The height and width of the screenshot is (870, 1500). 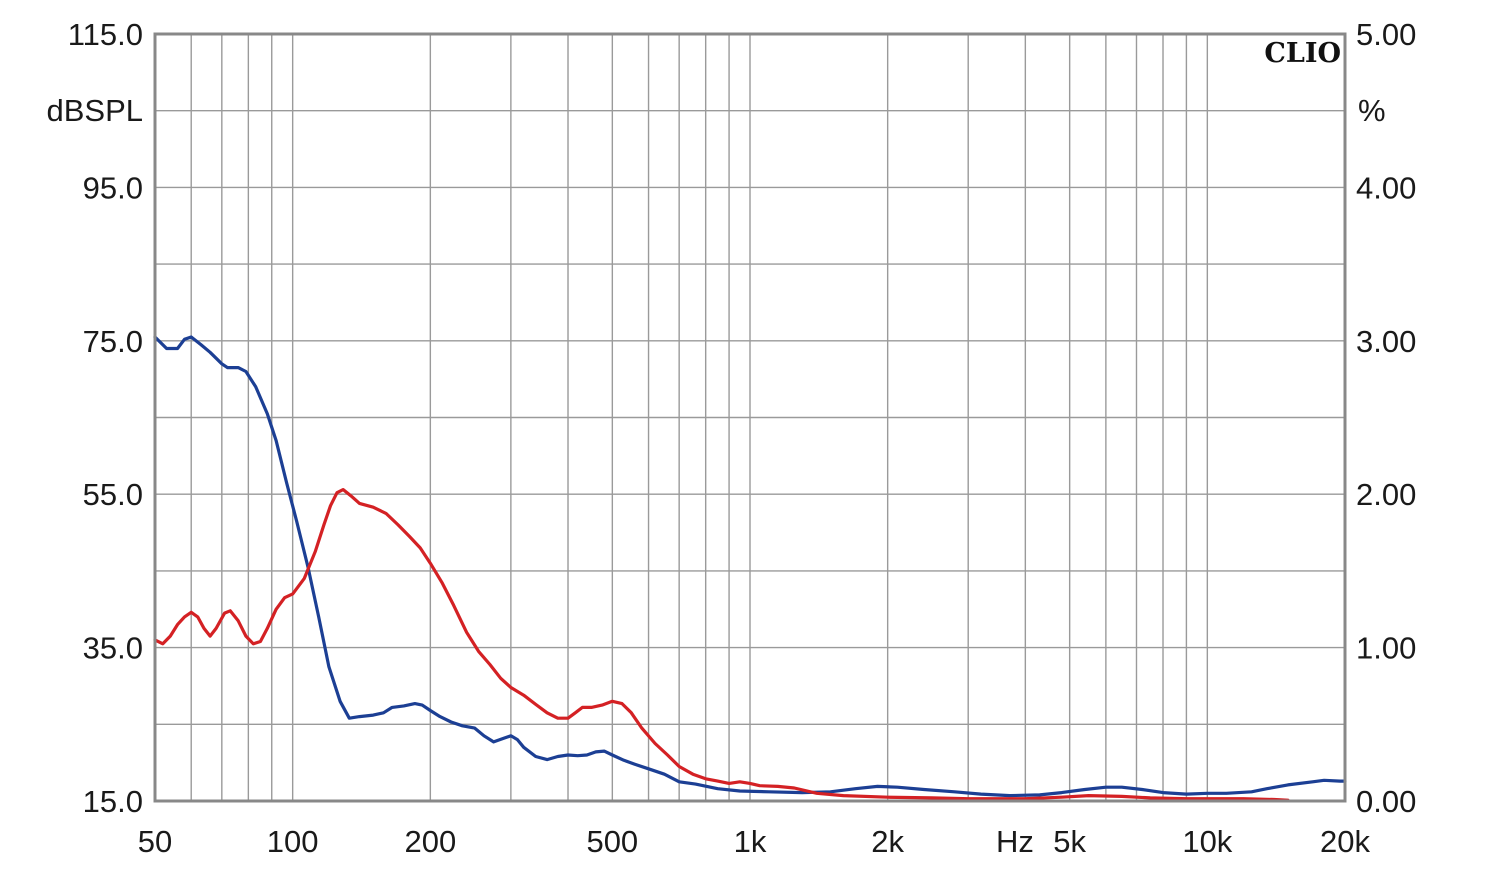 I want to click on right-unit-label: %, so click(x=1372, y=110).